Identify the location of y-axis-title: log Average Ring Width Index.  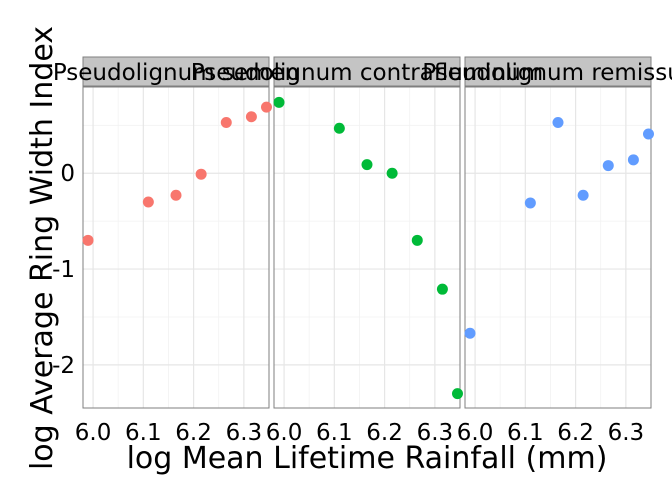
(42, 248).